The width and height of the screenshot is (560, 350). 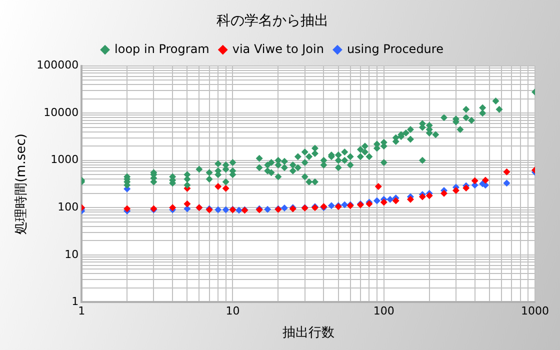 I want to click on x-tick-label: 100, so click(x=383, y=311).